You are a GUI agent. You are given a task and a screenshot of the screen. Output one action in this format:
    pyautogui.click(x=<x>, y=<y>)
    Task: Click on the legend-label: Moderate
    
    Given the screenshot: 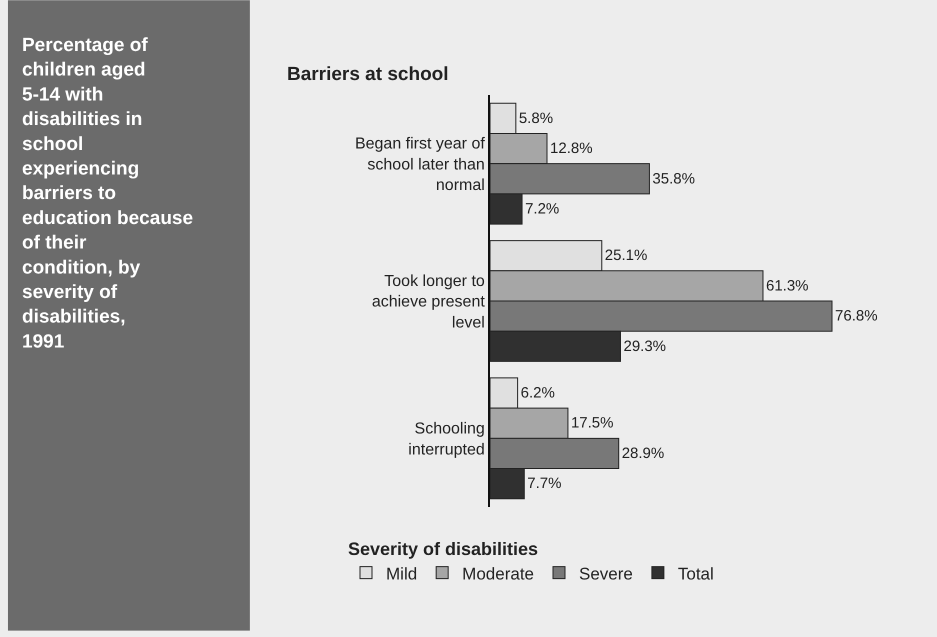 What is the action you would take?
    pyautogui.click(x=498, y=574)
    